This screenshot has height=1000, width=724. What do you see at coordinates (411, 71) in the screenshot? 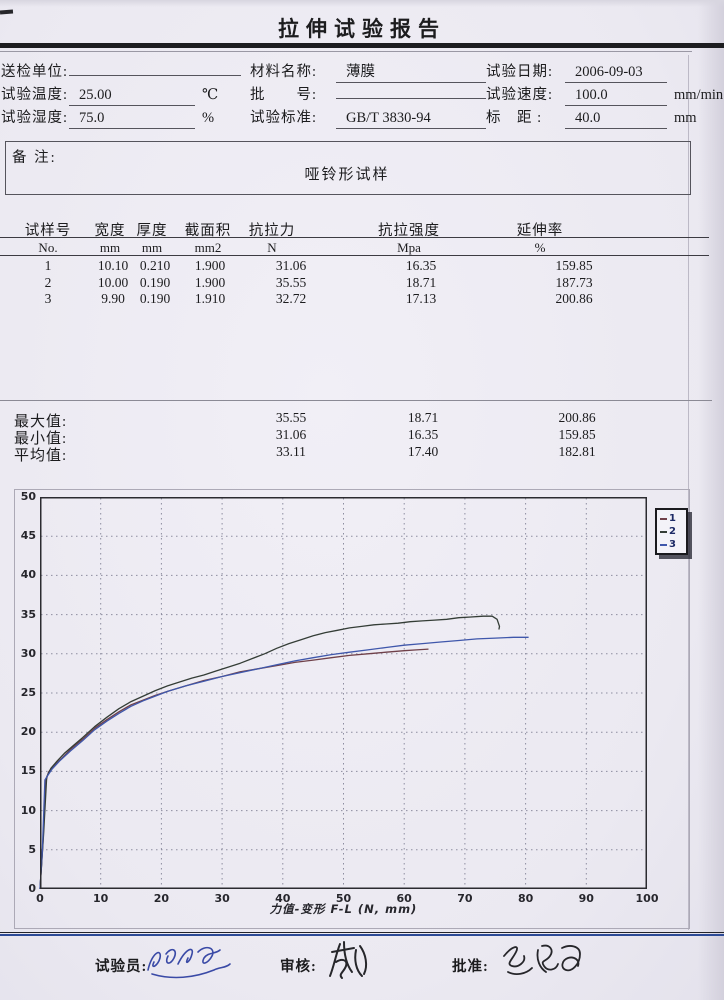
I see `field-value: 薄膜` at bounding box center [411, 71].